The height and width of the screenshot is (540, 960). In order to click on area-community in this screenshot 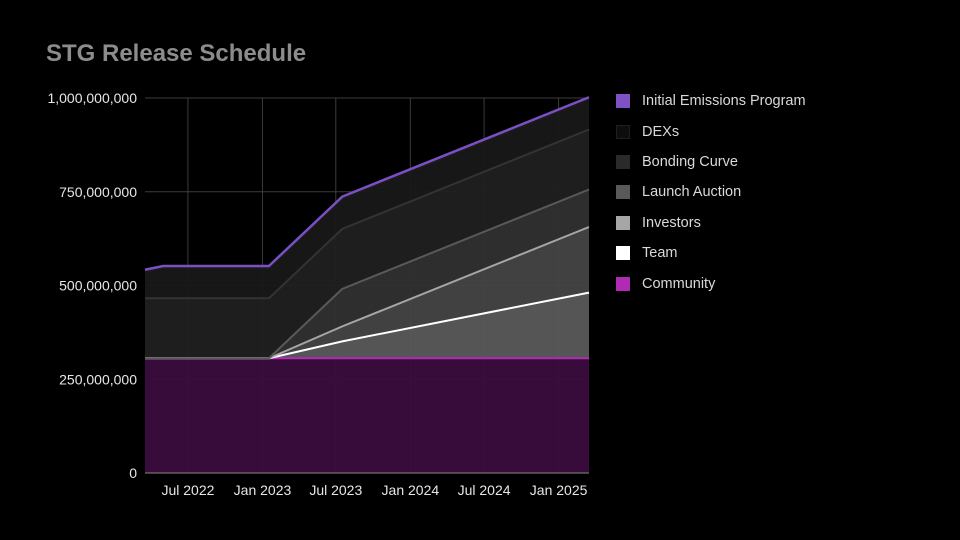, I will do `click(367, 415)`.